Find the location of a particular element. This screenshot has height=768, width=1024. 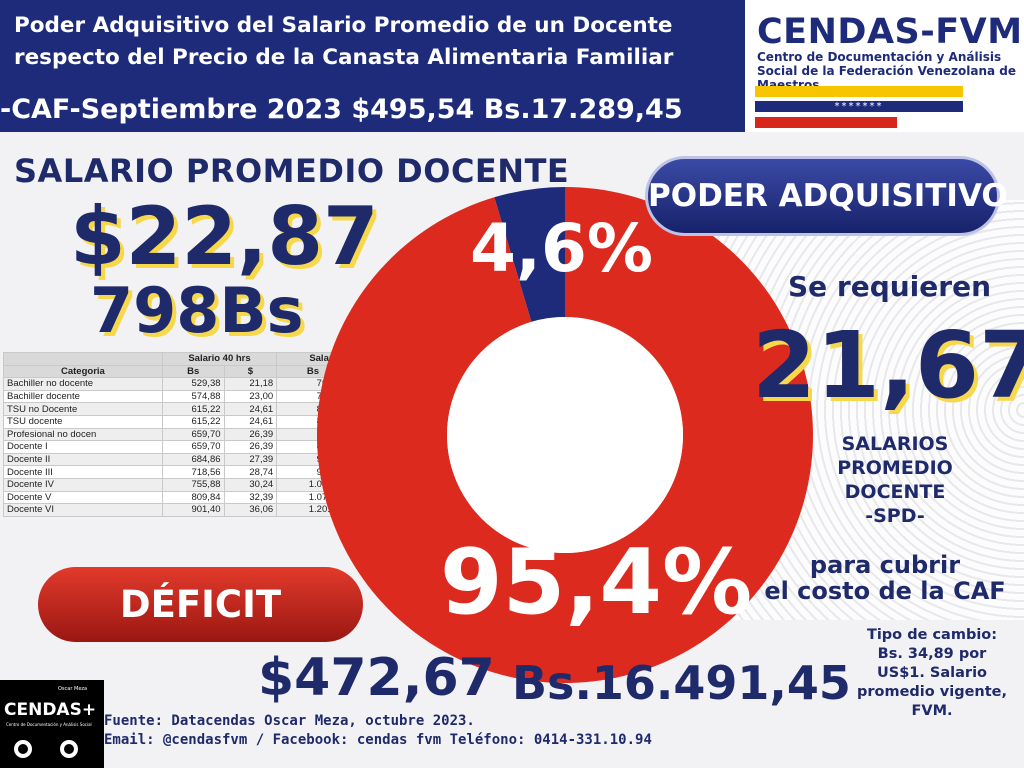

salarios-label: SALARIOS PROMEDIO DOCENTE -SPD- is located at coordinates (895, 480).